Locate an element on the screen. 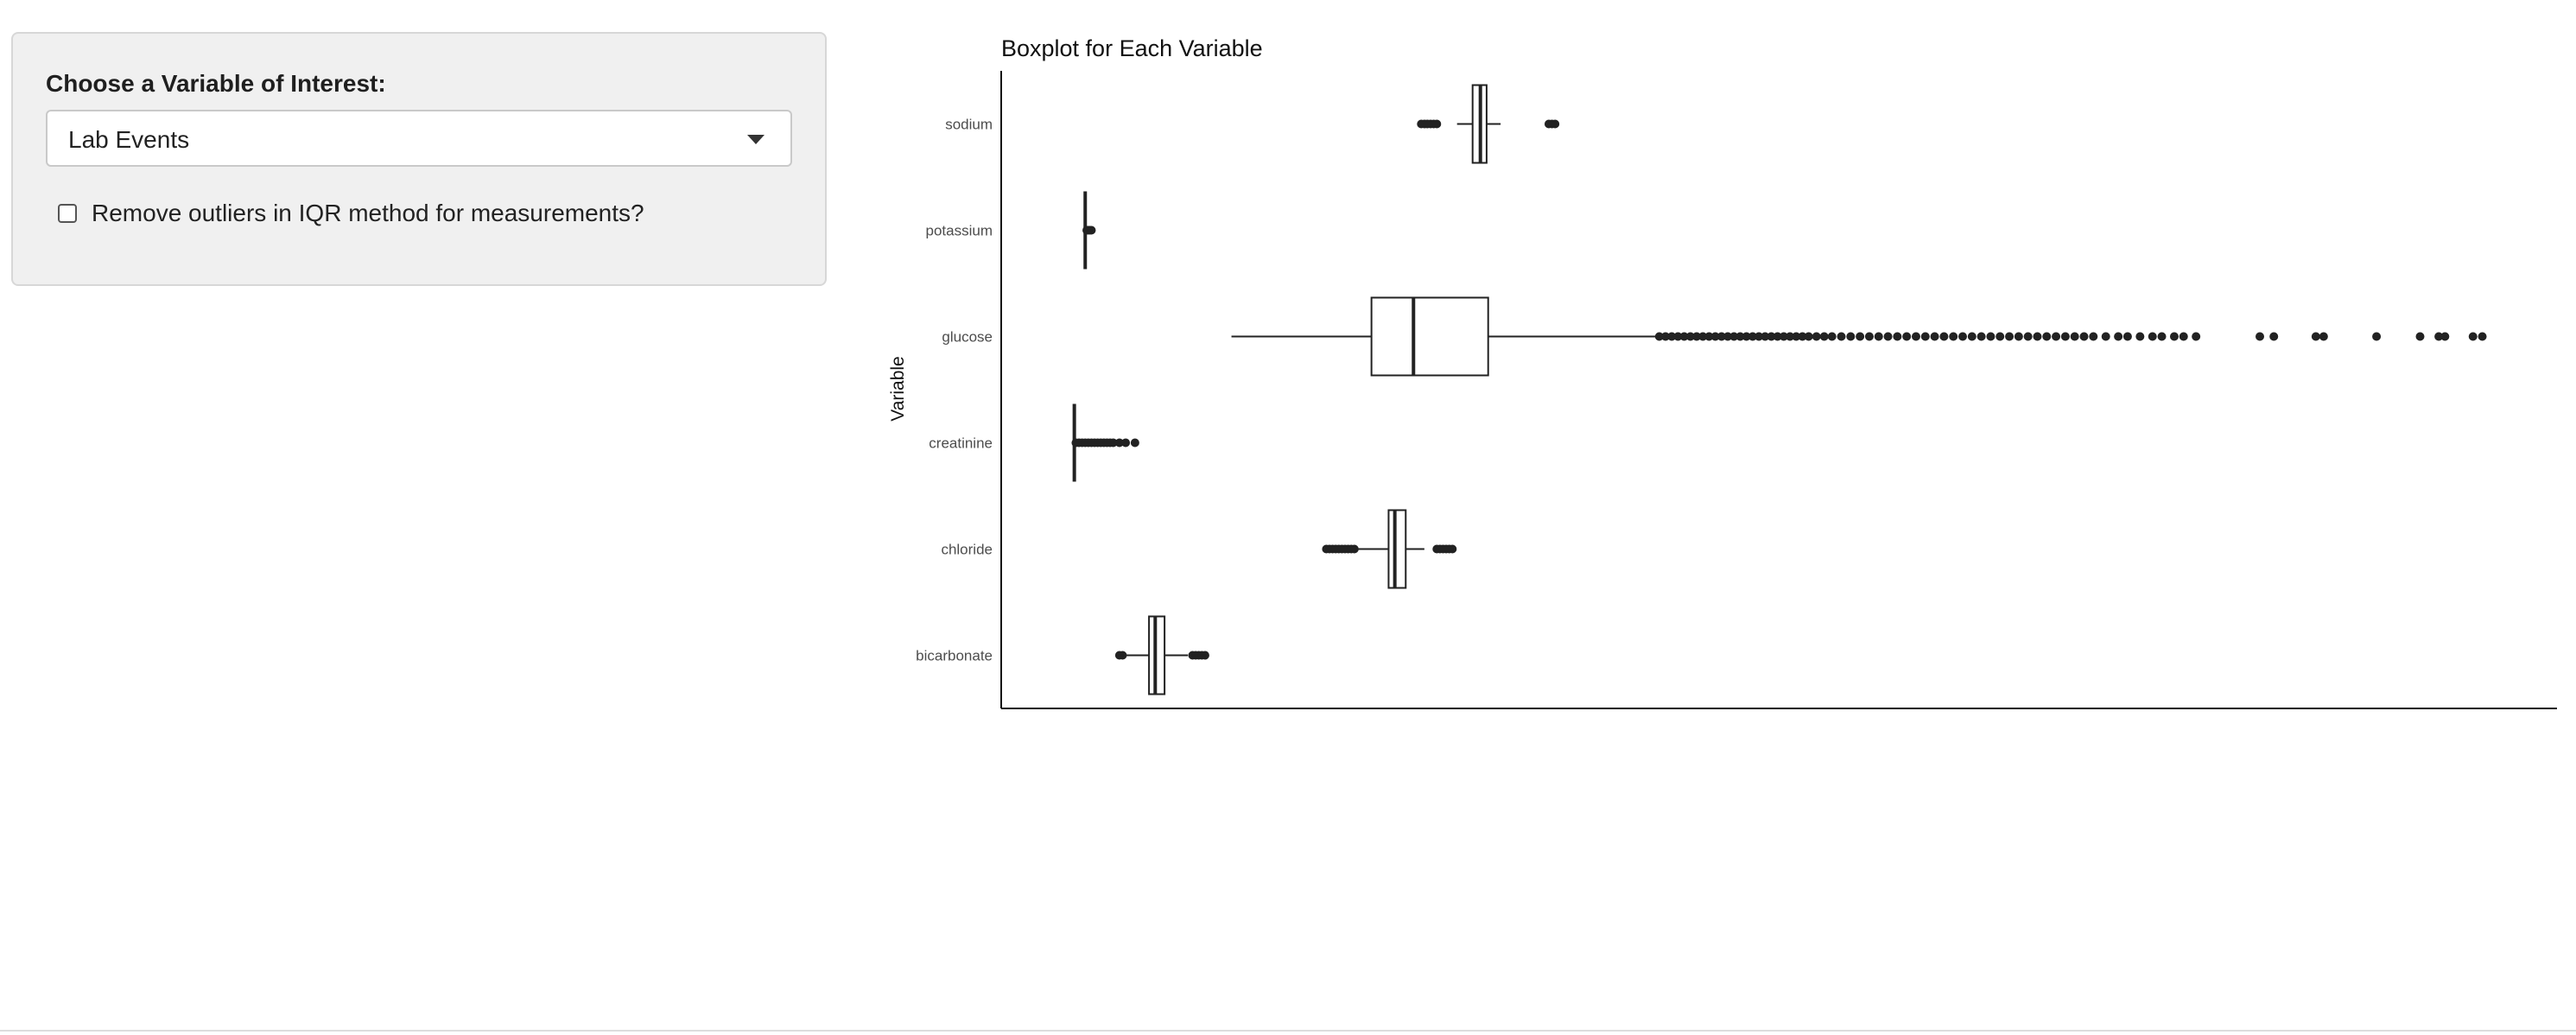  outlier-checkbox is located at coordinates (67, 213).